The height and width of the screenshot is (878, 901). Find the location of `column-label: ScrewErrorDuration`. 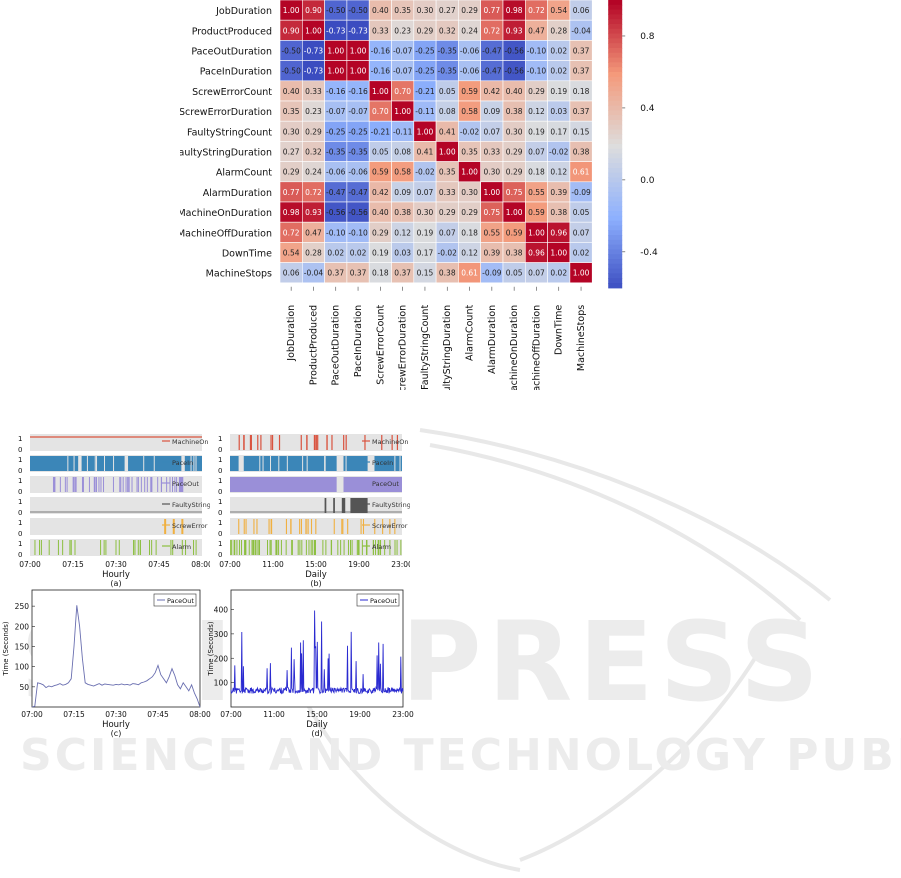

column-label: ScrewErrorDuration is located at coordinates (403, 347).